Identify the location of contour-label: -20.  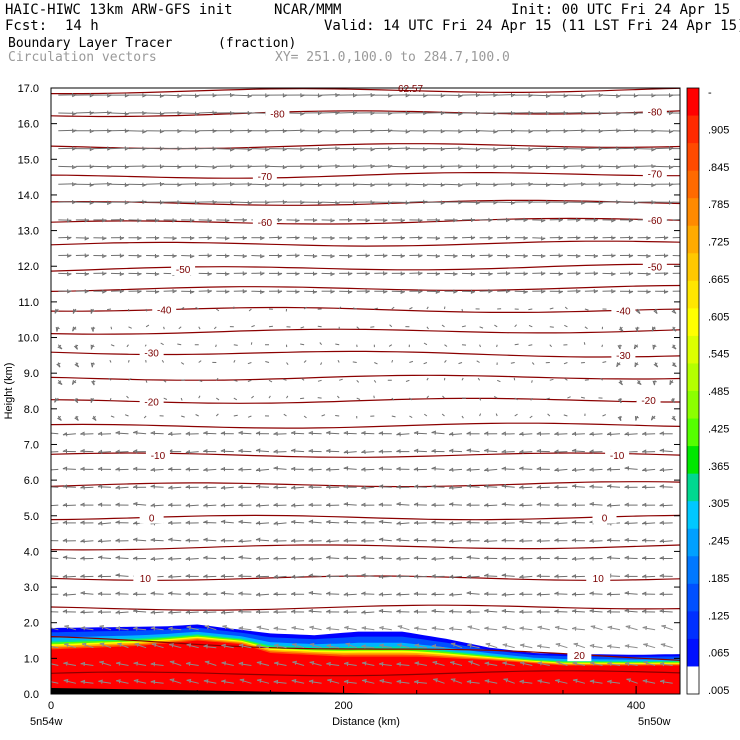
(151, 402).